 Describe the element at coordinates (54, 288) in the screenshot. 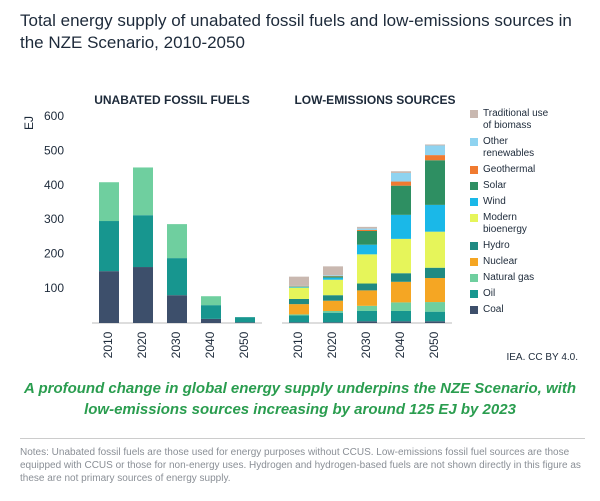

I see `y-tick-label: 100` at that location.